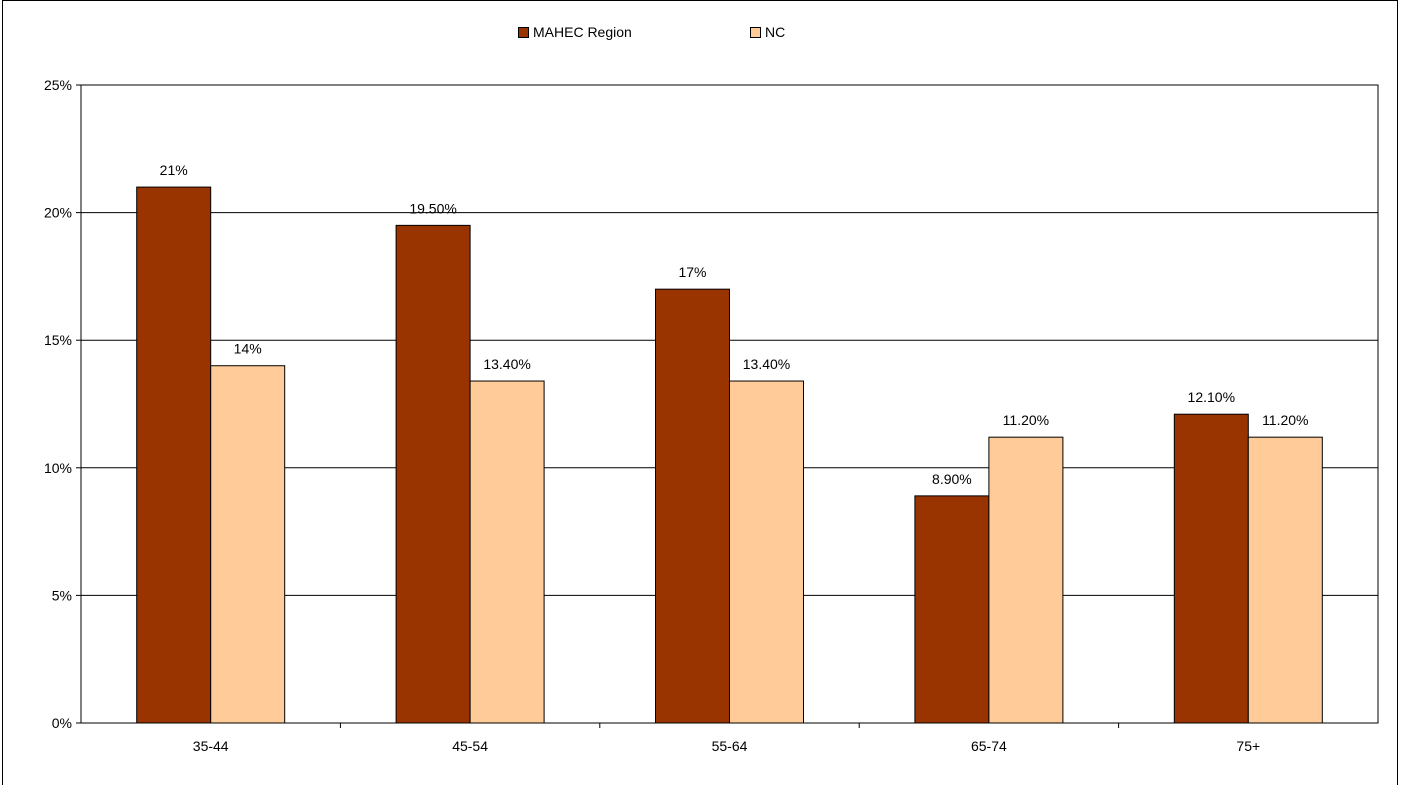 This screenshot has height=785, width=1401. What do you see at coordinates (766, 364) in the screenshot?
I see `data-label-nc-55-64: 13.40%` at bounding box center [766, 364].